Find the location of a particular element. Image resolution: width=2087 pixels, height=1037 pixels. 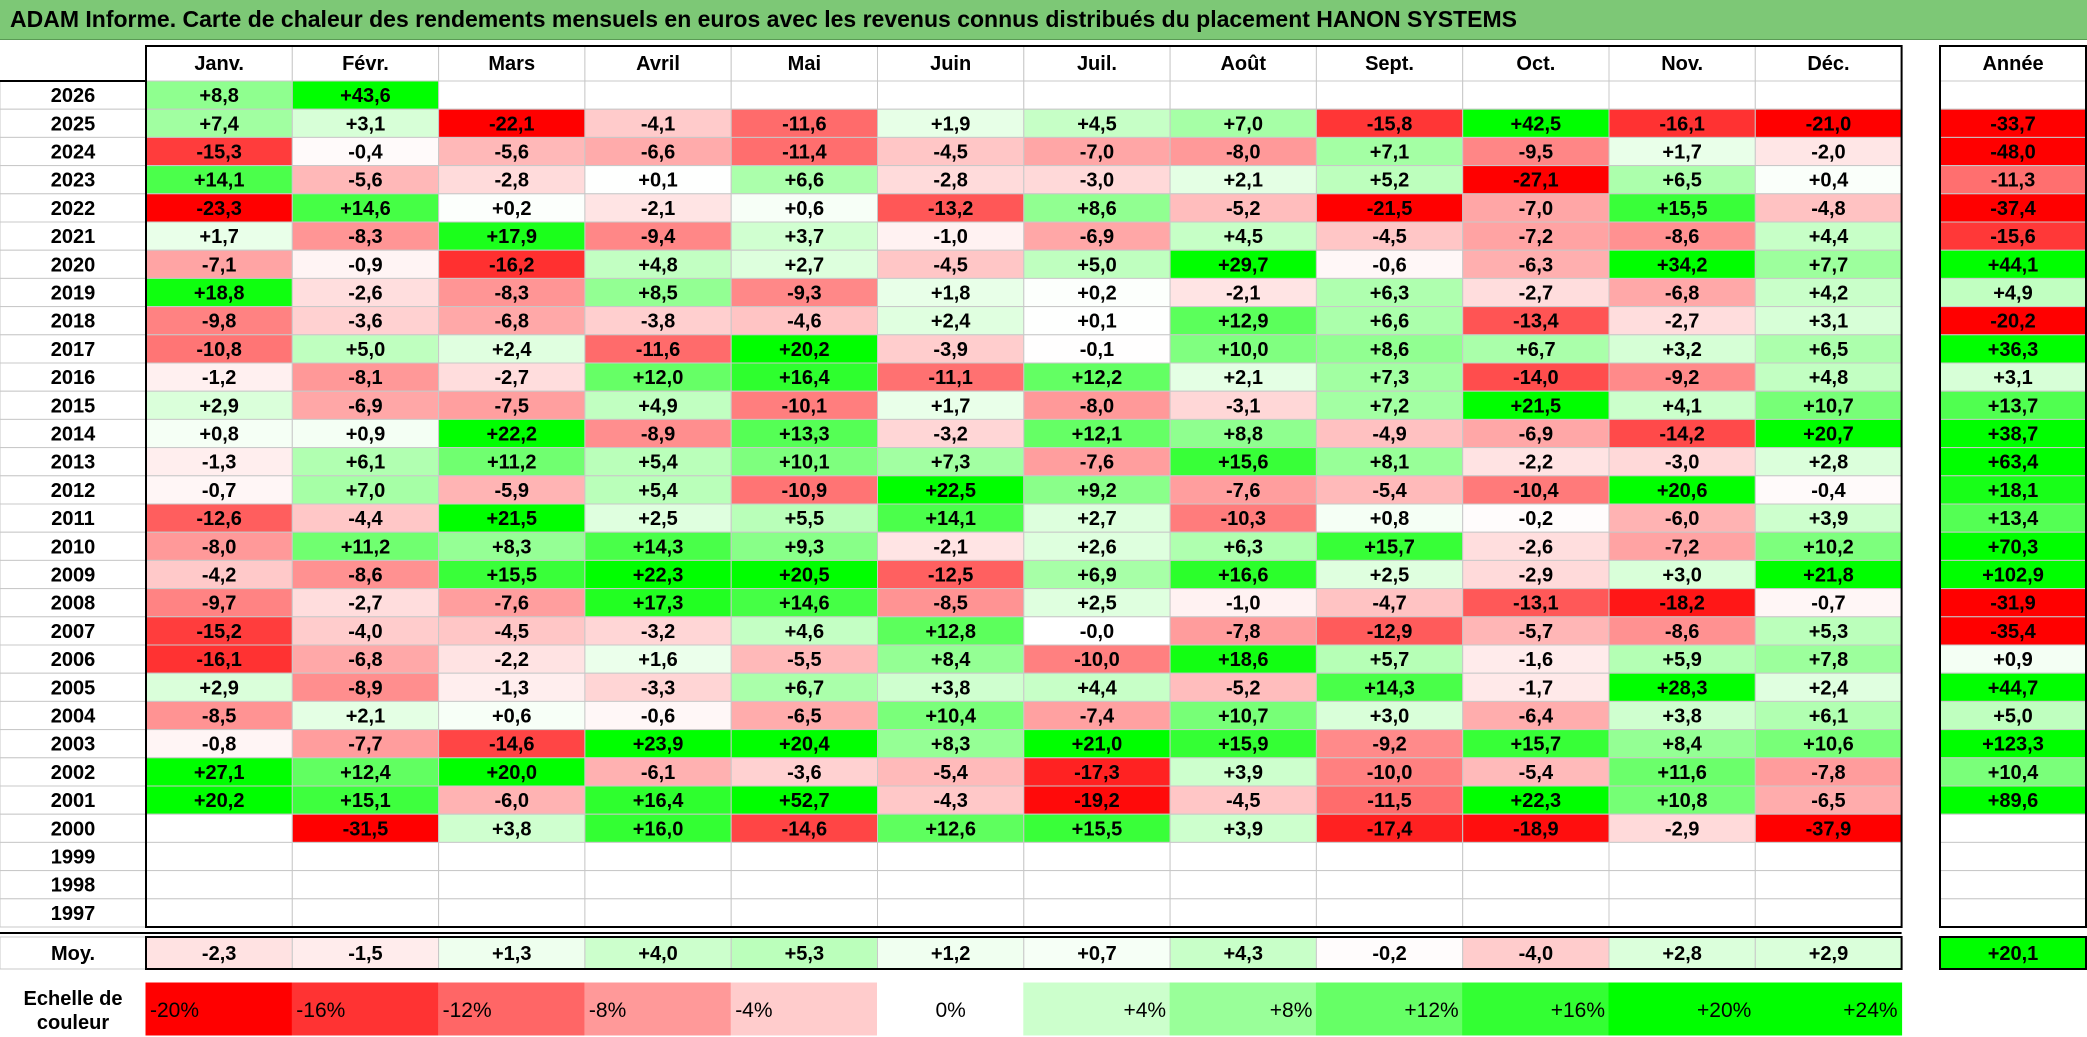

heat-cell-label: -21,0 is located at coordinates (1829, 124).